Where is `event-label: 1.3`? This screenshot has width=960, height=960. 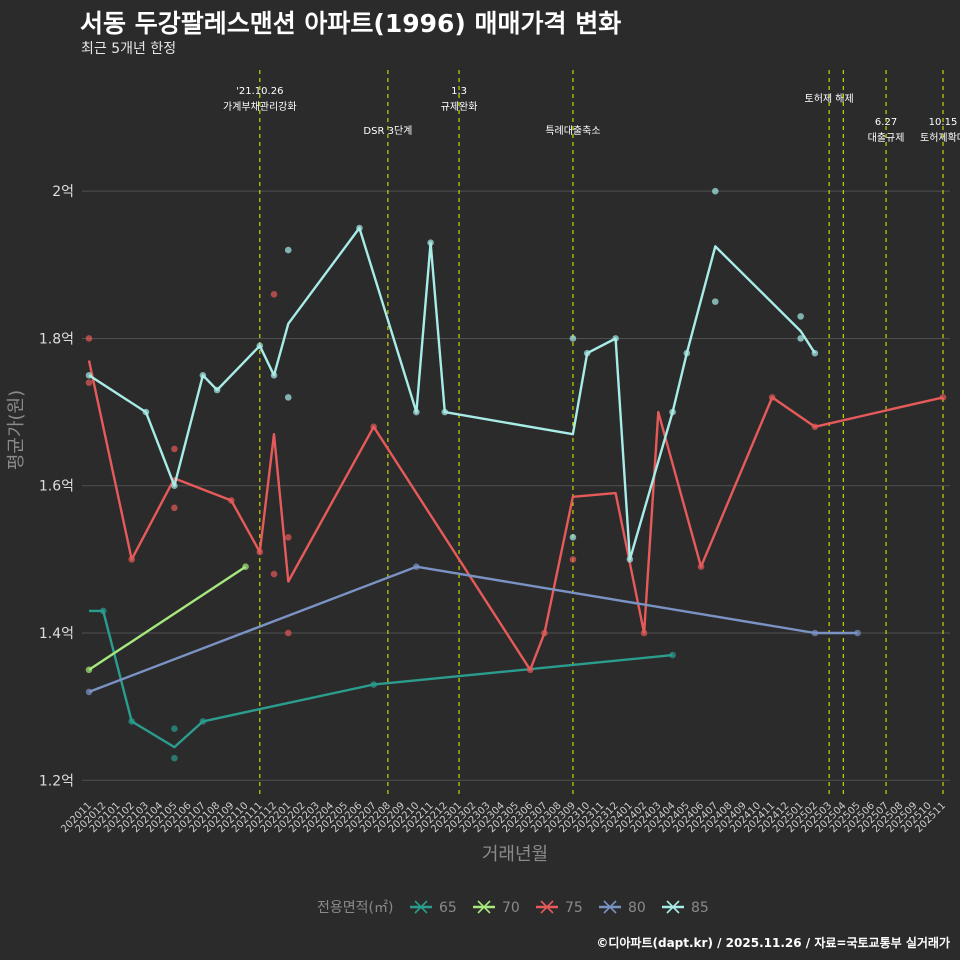
event-label: 1.3 is located at coordinates (459, 91).